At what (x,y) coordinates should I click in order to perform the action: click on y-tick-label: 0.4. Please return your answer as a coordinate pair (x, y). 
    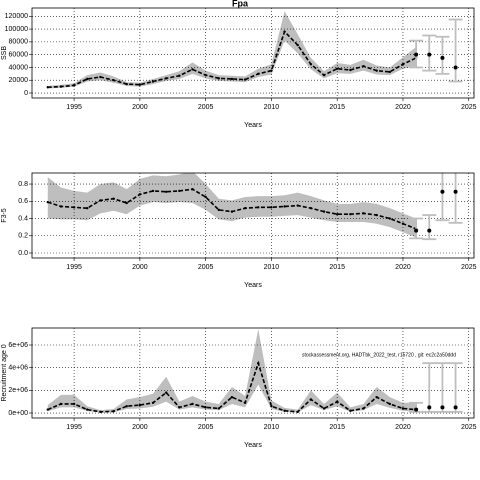
    Looking at the image, I should click on (23, 218).